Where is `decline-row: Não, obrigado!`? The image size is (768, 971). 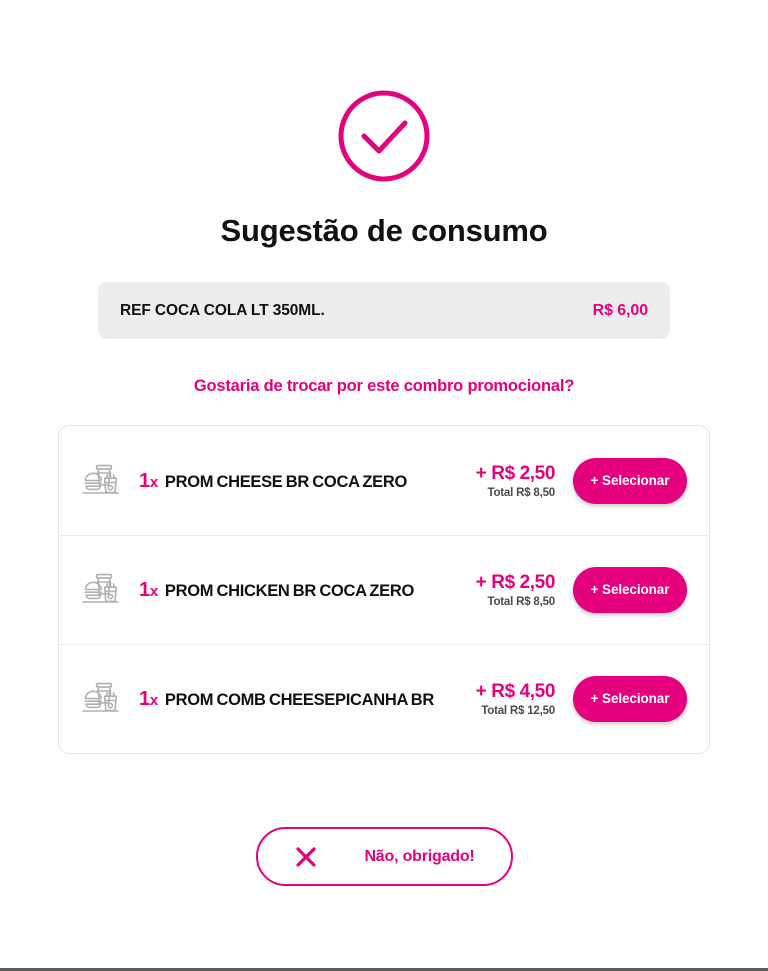
decline-row: Não, obrigado! is located at coordinates (384, 857).